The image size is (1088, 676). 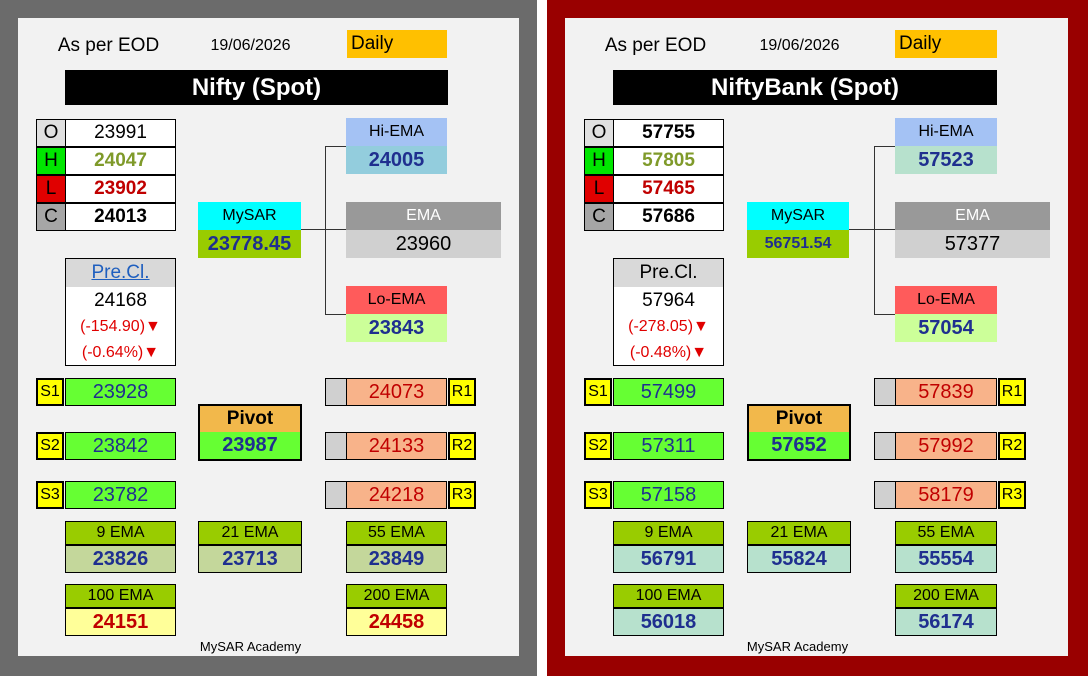 What do you see at coordinates (798, 244) in the screenshot?
I see `mysar-value: 56751.54` at bounding box center [798, 244].